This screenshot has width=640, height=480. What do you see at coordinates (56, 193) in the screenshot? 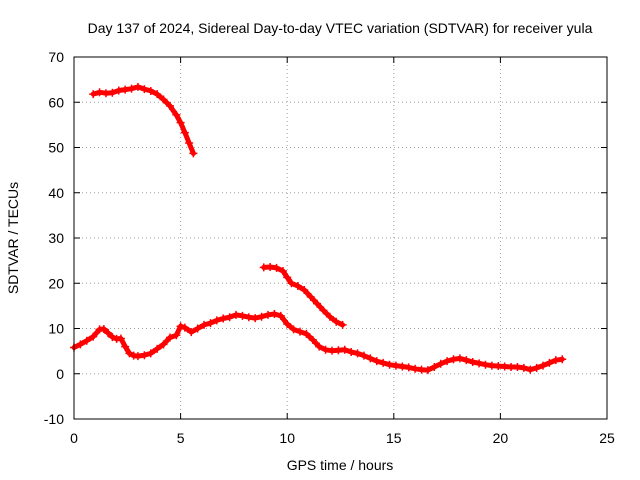
I see `y-tick-label: 40` at bounding box center [56, 193].